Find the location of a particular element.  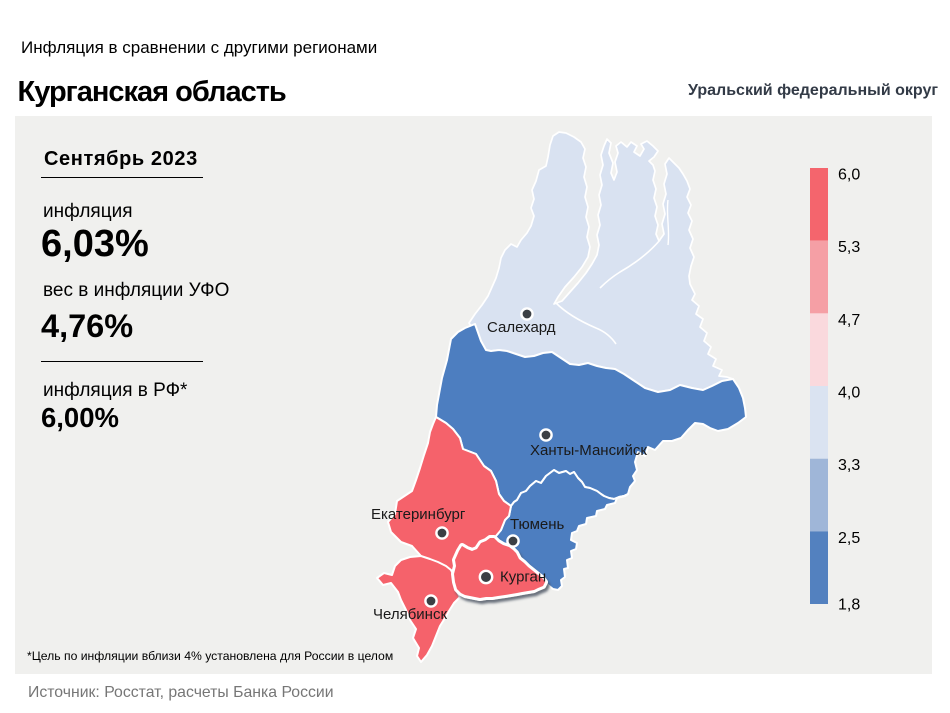

svg-text: Курган is located at coordinates (523, 577).